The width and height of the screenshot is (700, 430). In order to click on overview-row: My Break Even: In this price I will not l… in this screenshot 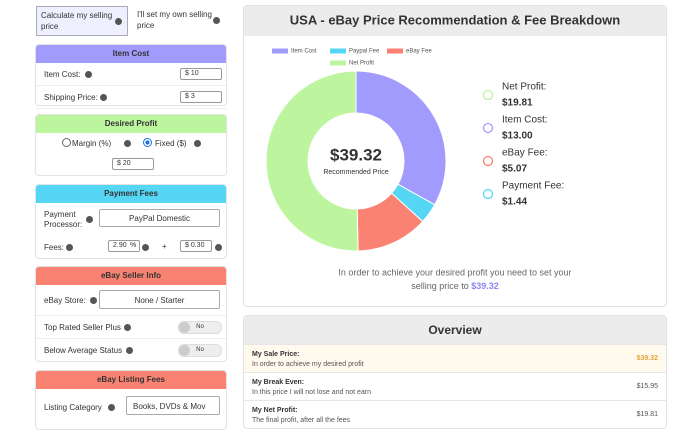, I will do `click(455, 386)`.